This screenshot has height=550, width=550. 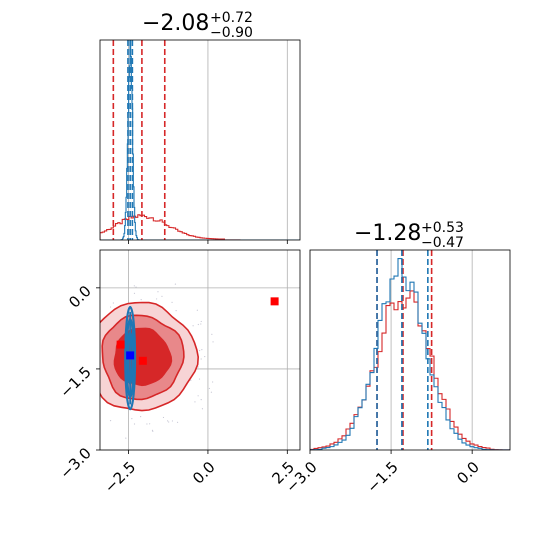 I want to click on histogram-param2-ticks: −3.0 −1.5 0.0, so click(x=382, y=473).